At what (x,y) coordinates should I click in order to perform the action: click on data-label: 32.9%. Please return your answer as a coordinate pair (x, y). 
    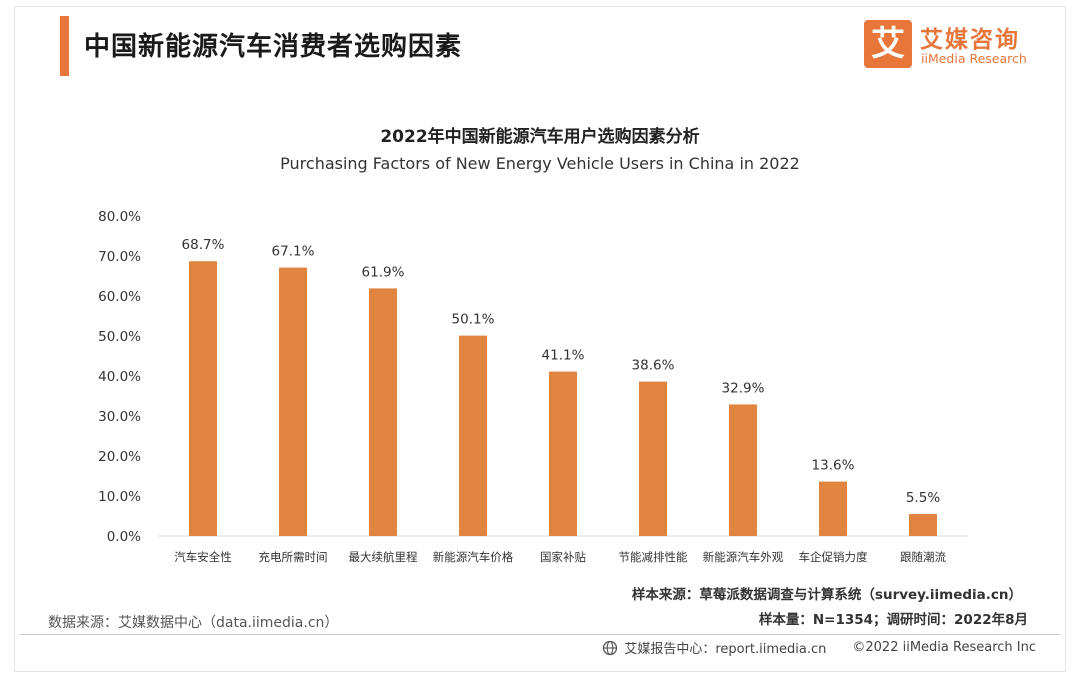
    Looking at the image, I should click on (743, 388).